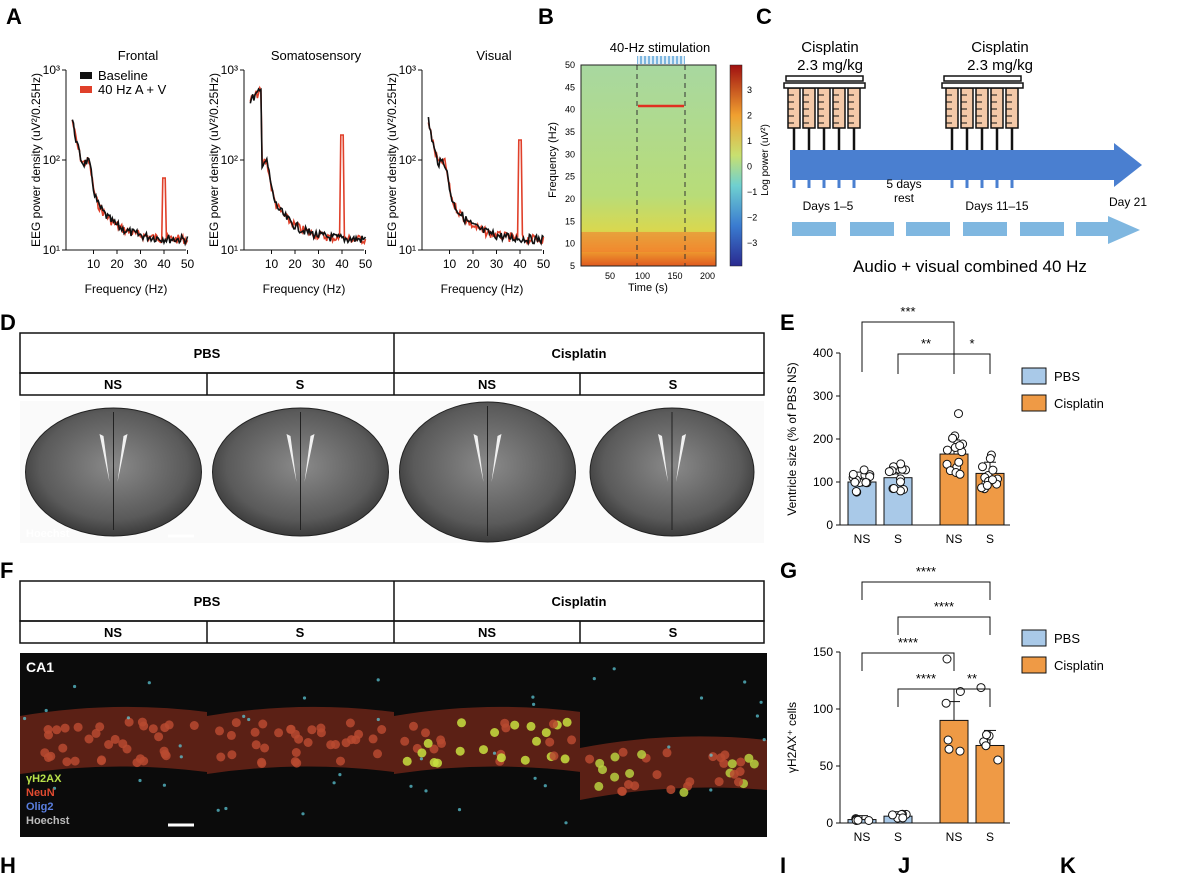 This screenshot has width=1200, height=873. Describe the element at coordinates (113, 632) in the screenshot. I see `f-sub-pbs-ns: NS` at that location.